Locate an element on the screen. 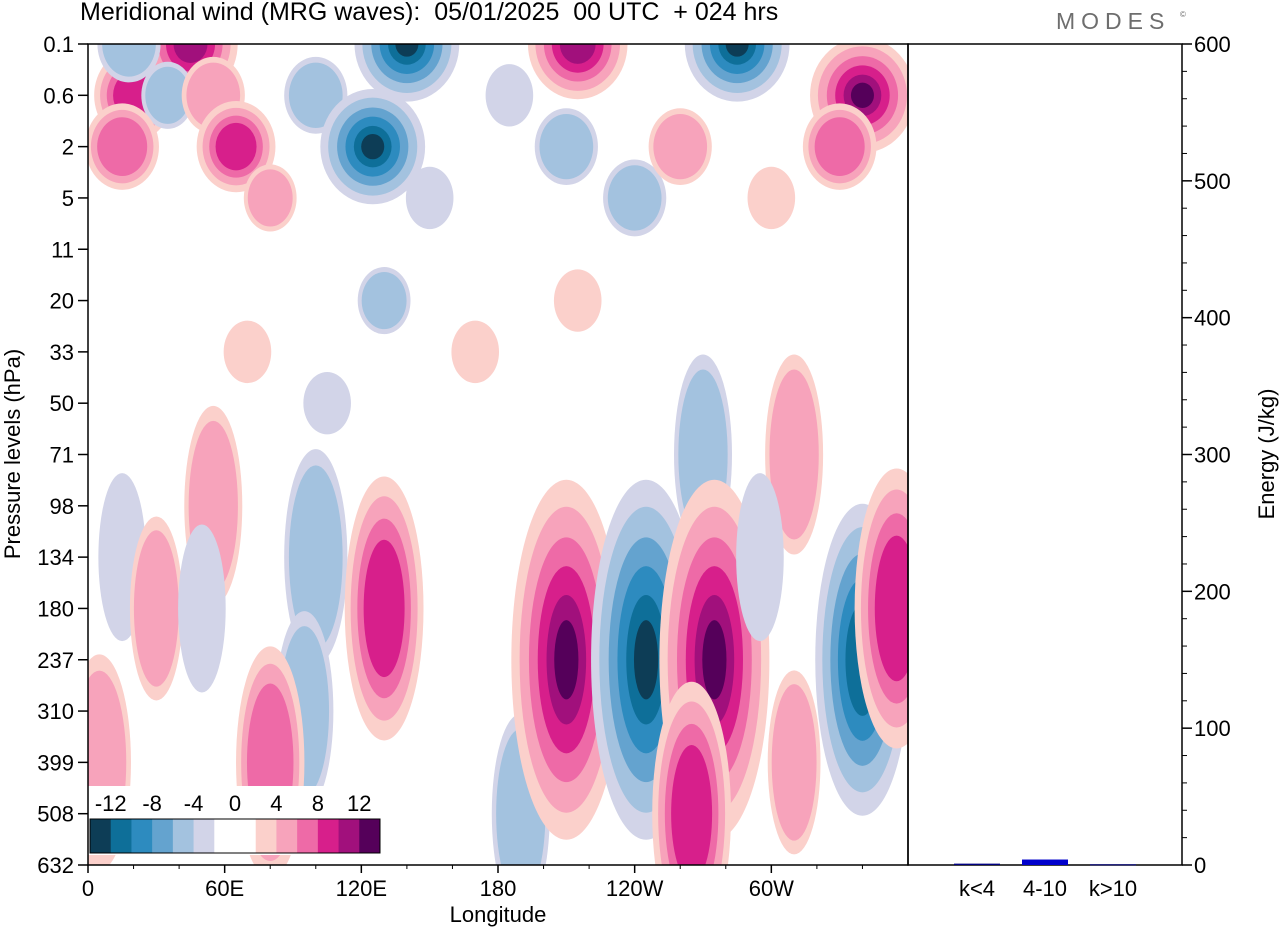 This screenshot has height=930, width=1280. y-tick-label: 2 is located at coordinates (68, 147).